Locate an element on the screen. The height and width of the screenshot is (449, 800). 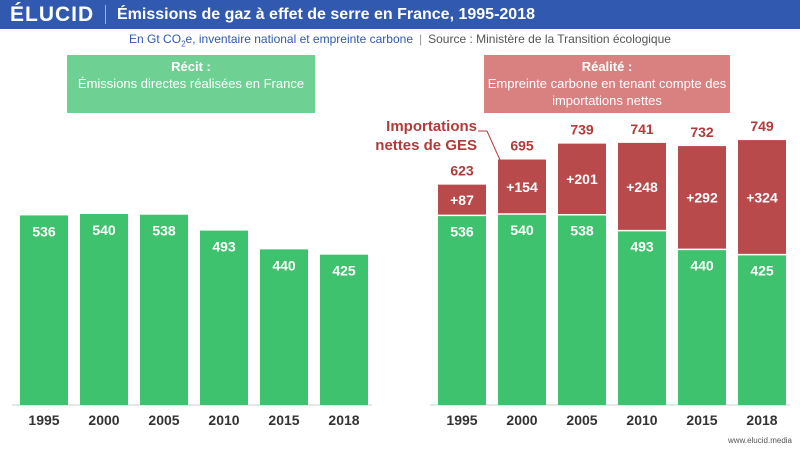
bar-footprint-direct-2000 is located at coordinates (522, 309).